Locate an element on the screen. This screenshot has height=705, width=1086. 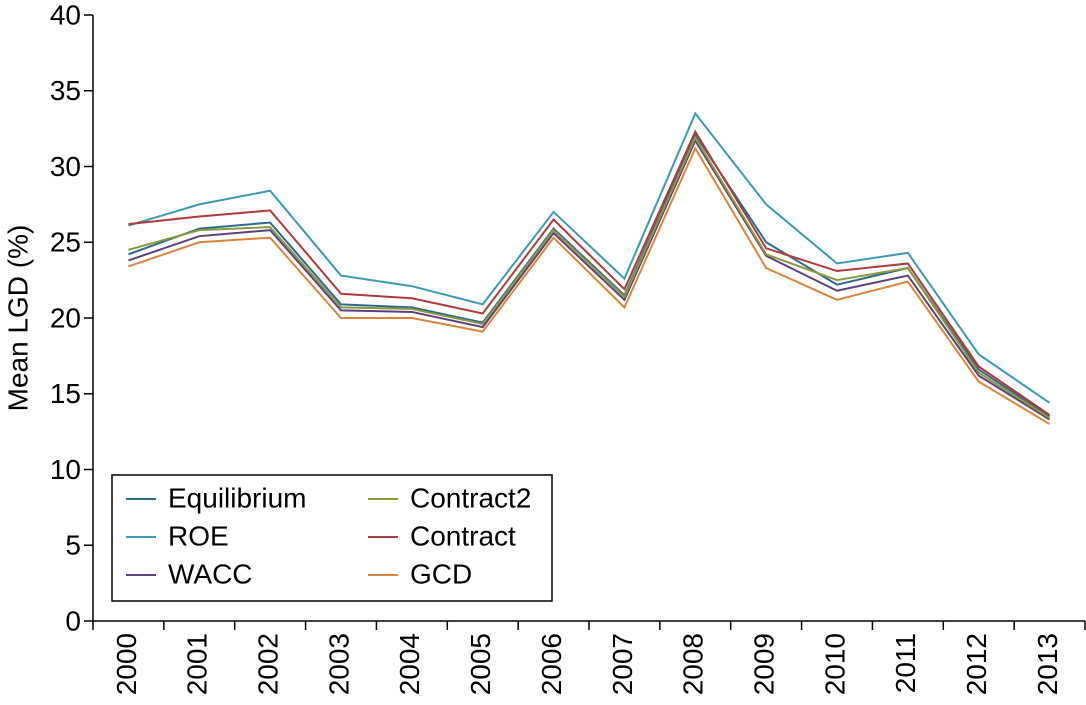
legend-label: Equilibrium is located at coordinates (237, 497).